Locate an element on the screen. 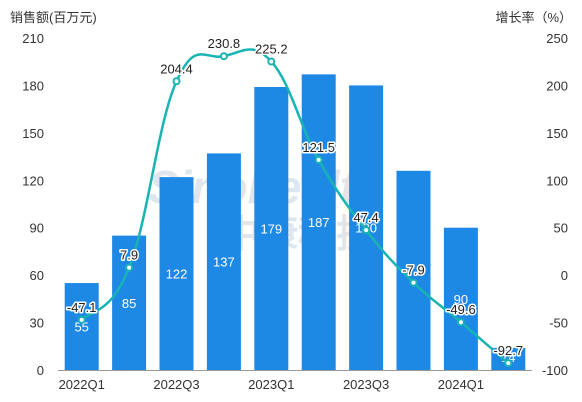 This screenshot has height=402, width=582. bar-2022Q2 is located at coordinates (129, 302).